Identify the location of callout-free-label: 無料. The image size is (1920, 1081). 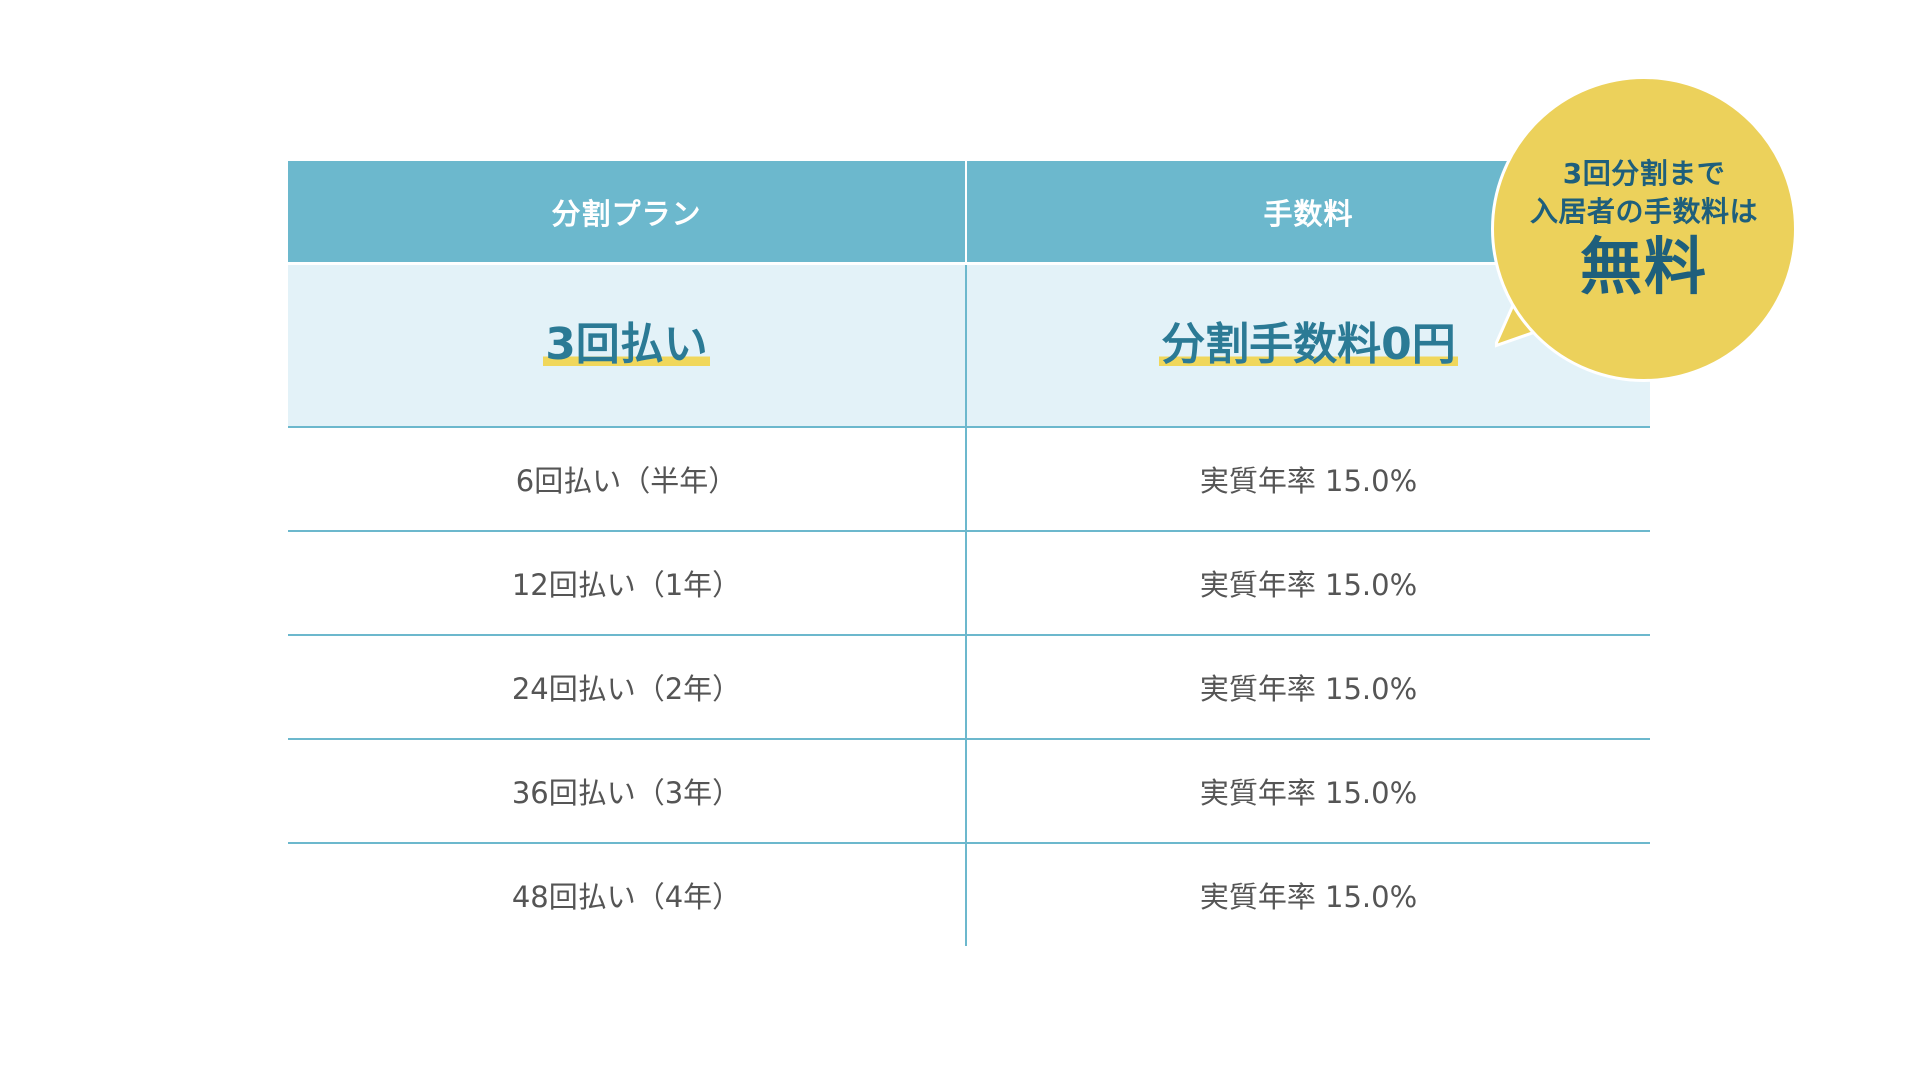
(1643, 266).